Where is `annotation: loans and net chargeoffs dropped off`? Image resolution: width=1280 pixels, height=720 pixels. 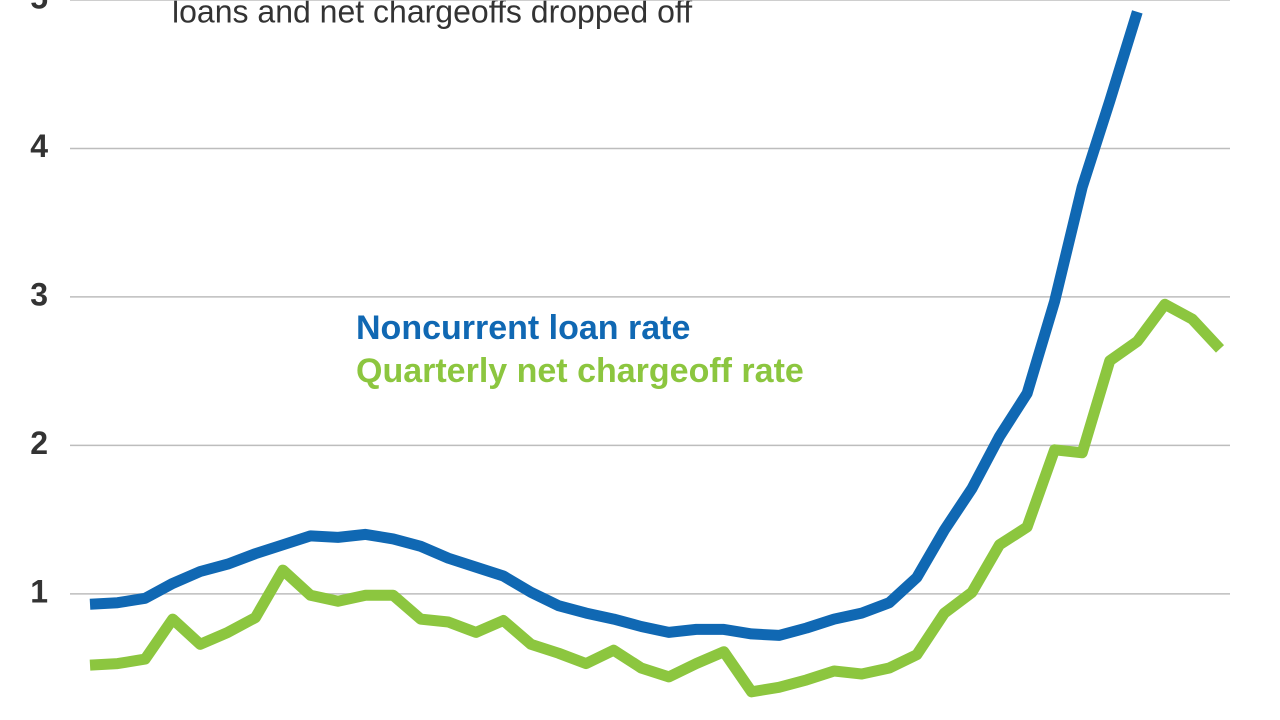
annotation: loans and net chargeoffs dropped off is located at coordinates (432, 14).